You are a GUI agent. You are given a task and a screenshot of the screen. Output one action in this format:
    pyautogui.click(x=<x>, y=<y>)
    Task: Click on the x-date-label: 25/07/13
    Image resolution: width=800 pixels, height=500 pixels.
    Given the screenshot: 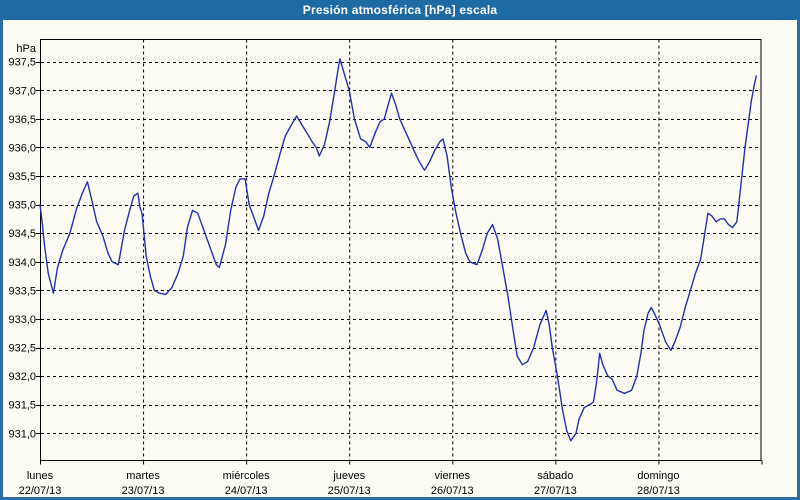 What is the action you would take?
    pyautogui.click(x=349, y=491)
    